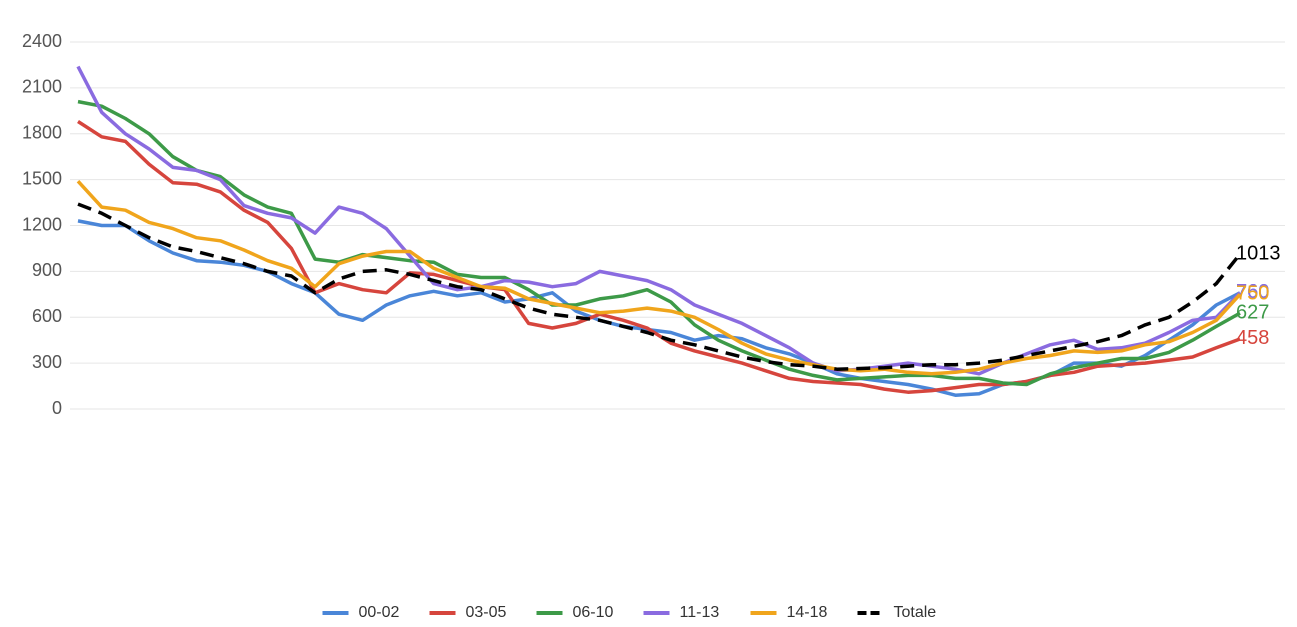 This screenshot has width=1297, height=627. I want to click on end-label: 458, so click(1252, 338).